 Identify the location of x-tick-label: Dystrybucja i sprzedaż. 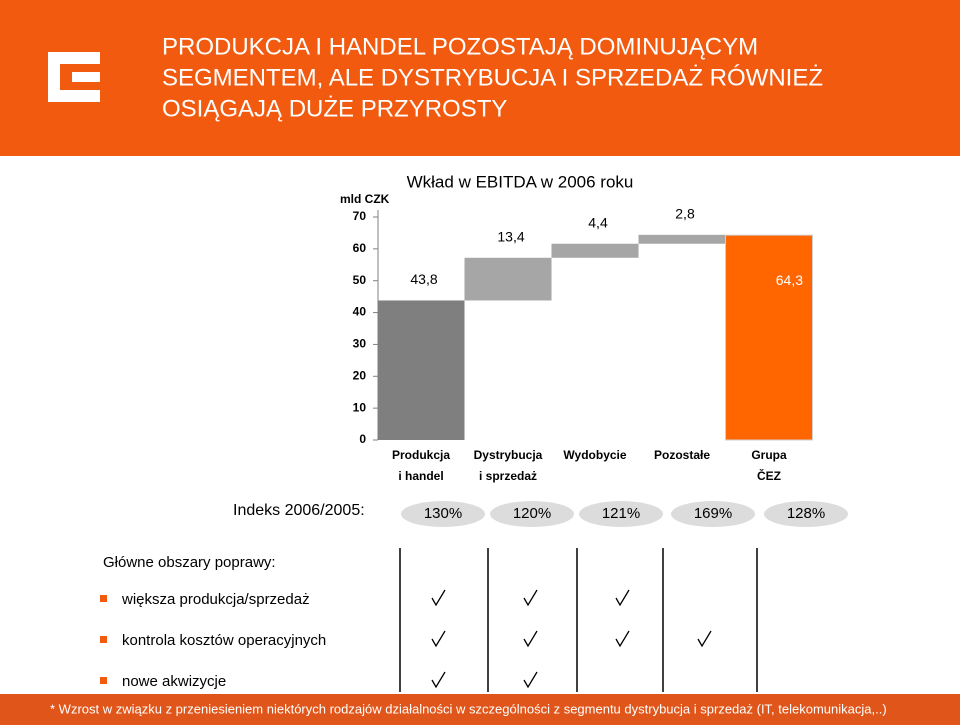
(508, 465).